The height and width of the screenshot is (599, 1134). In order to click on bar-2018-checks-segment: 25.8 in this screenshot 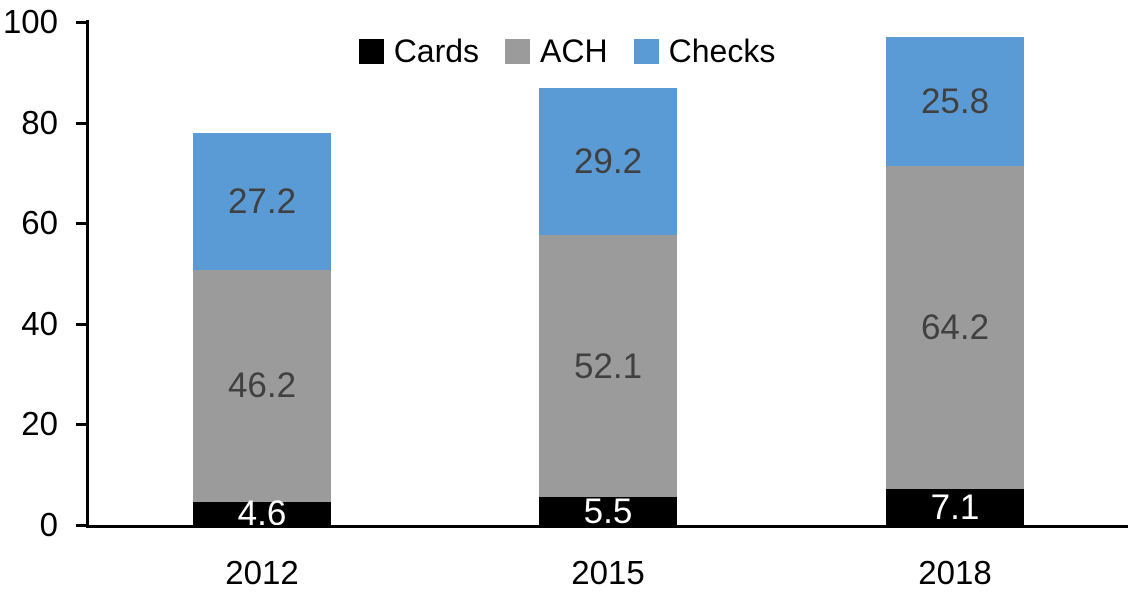, I will do `click(955, 101)`.